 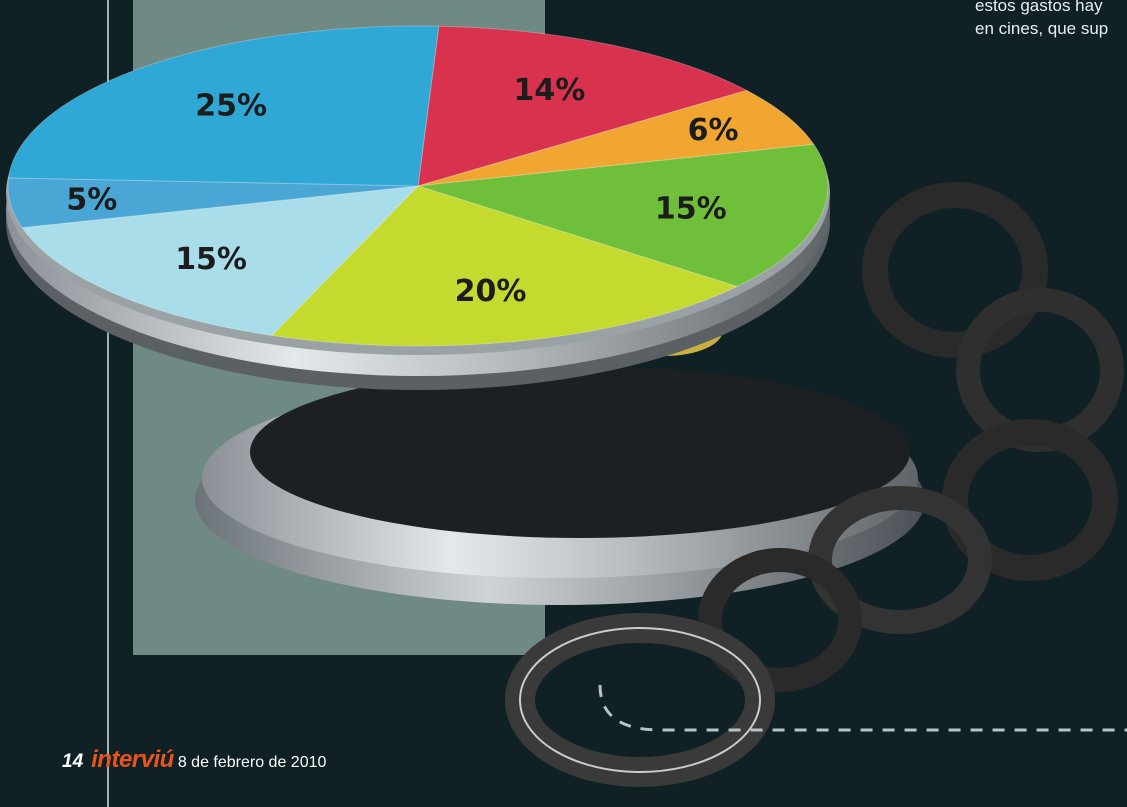 What do you see at coordinates (252, 762) in the screenshot?
I see `issue-date: 8 de febrero de 2010` at bounding box center [252, 762].